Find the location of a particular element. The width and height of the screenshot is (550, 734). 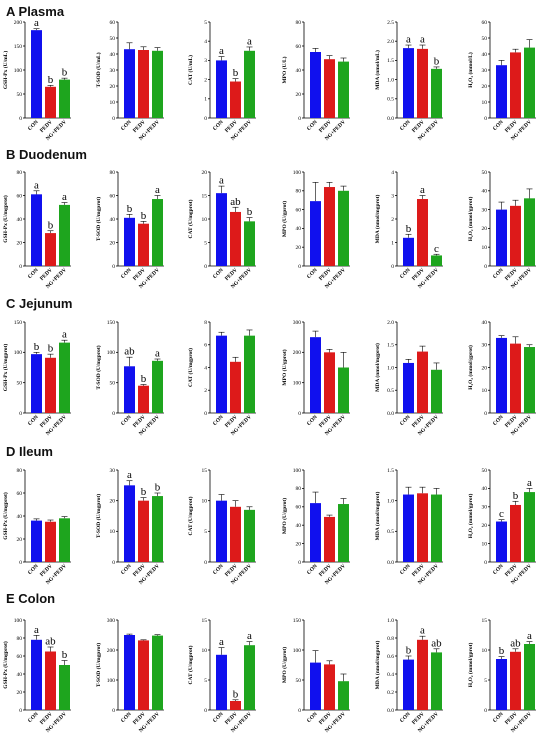

y-tick-label: 4 is located at coordinates (392, 173).